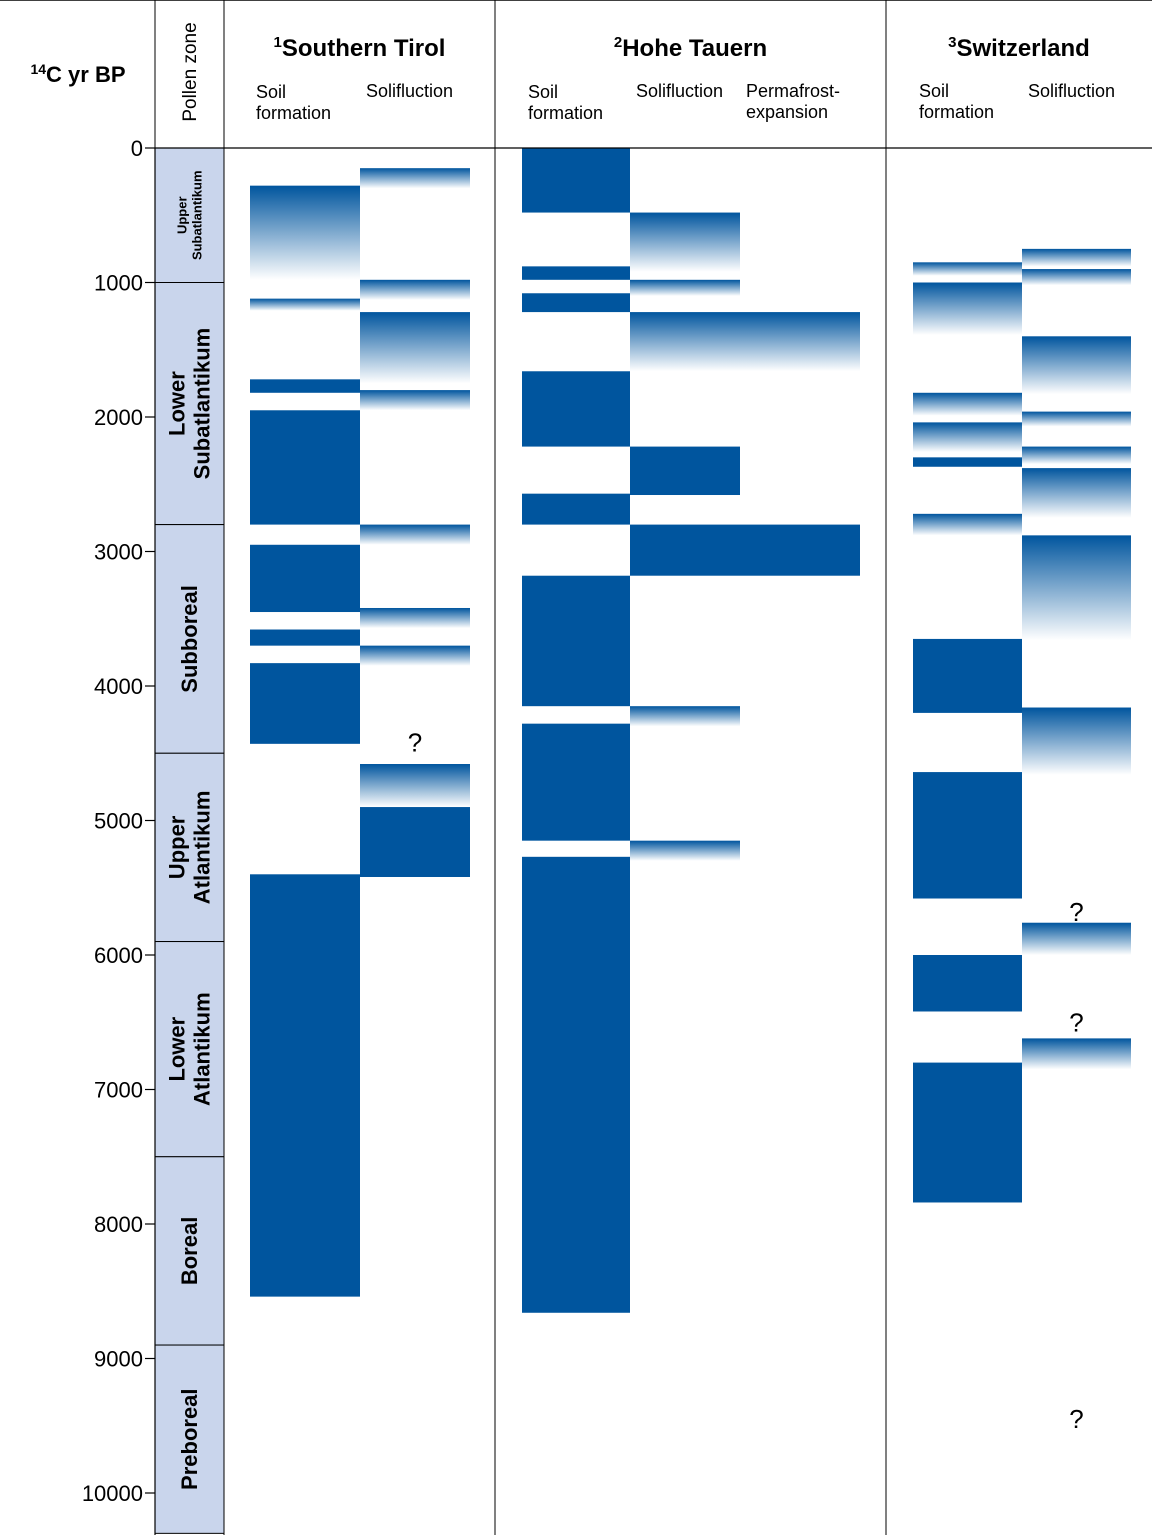 Image resolution: width=1152 pixels, height=1535 pixels. I want to click on pollen-zone-header: Pollen zone, so click(190, 71).